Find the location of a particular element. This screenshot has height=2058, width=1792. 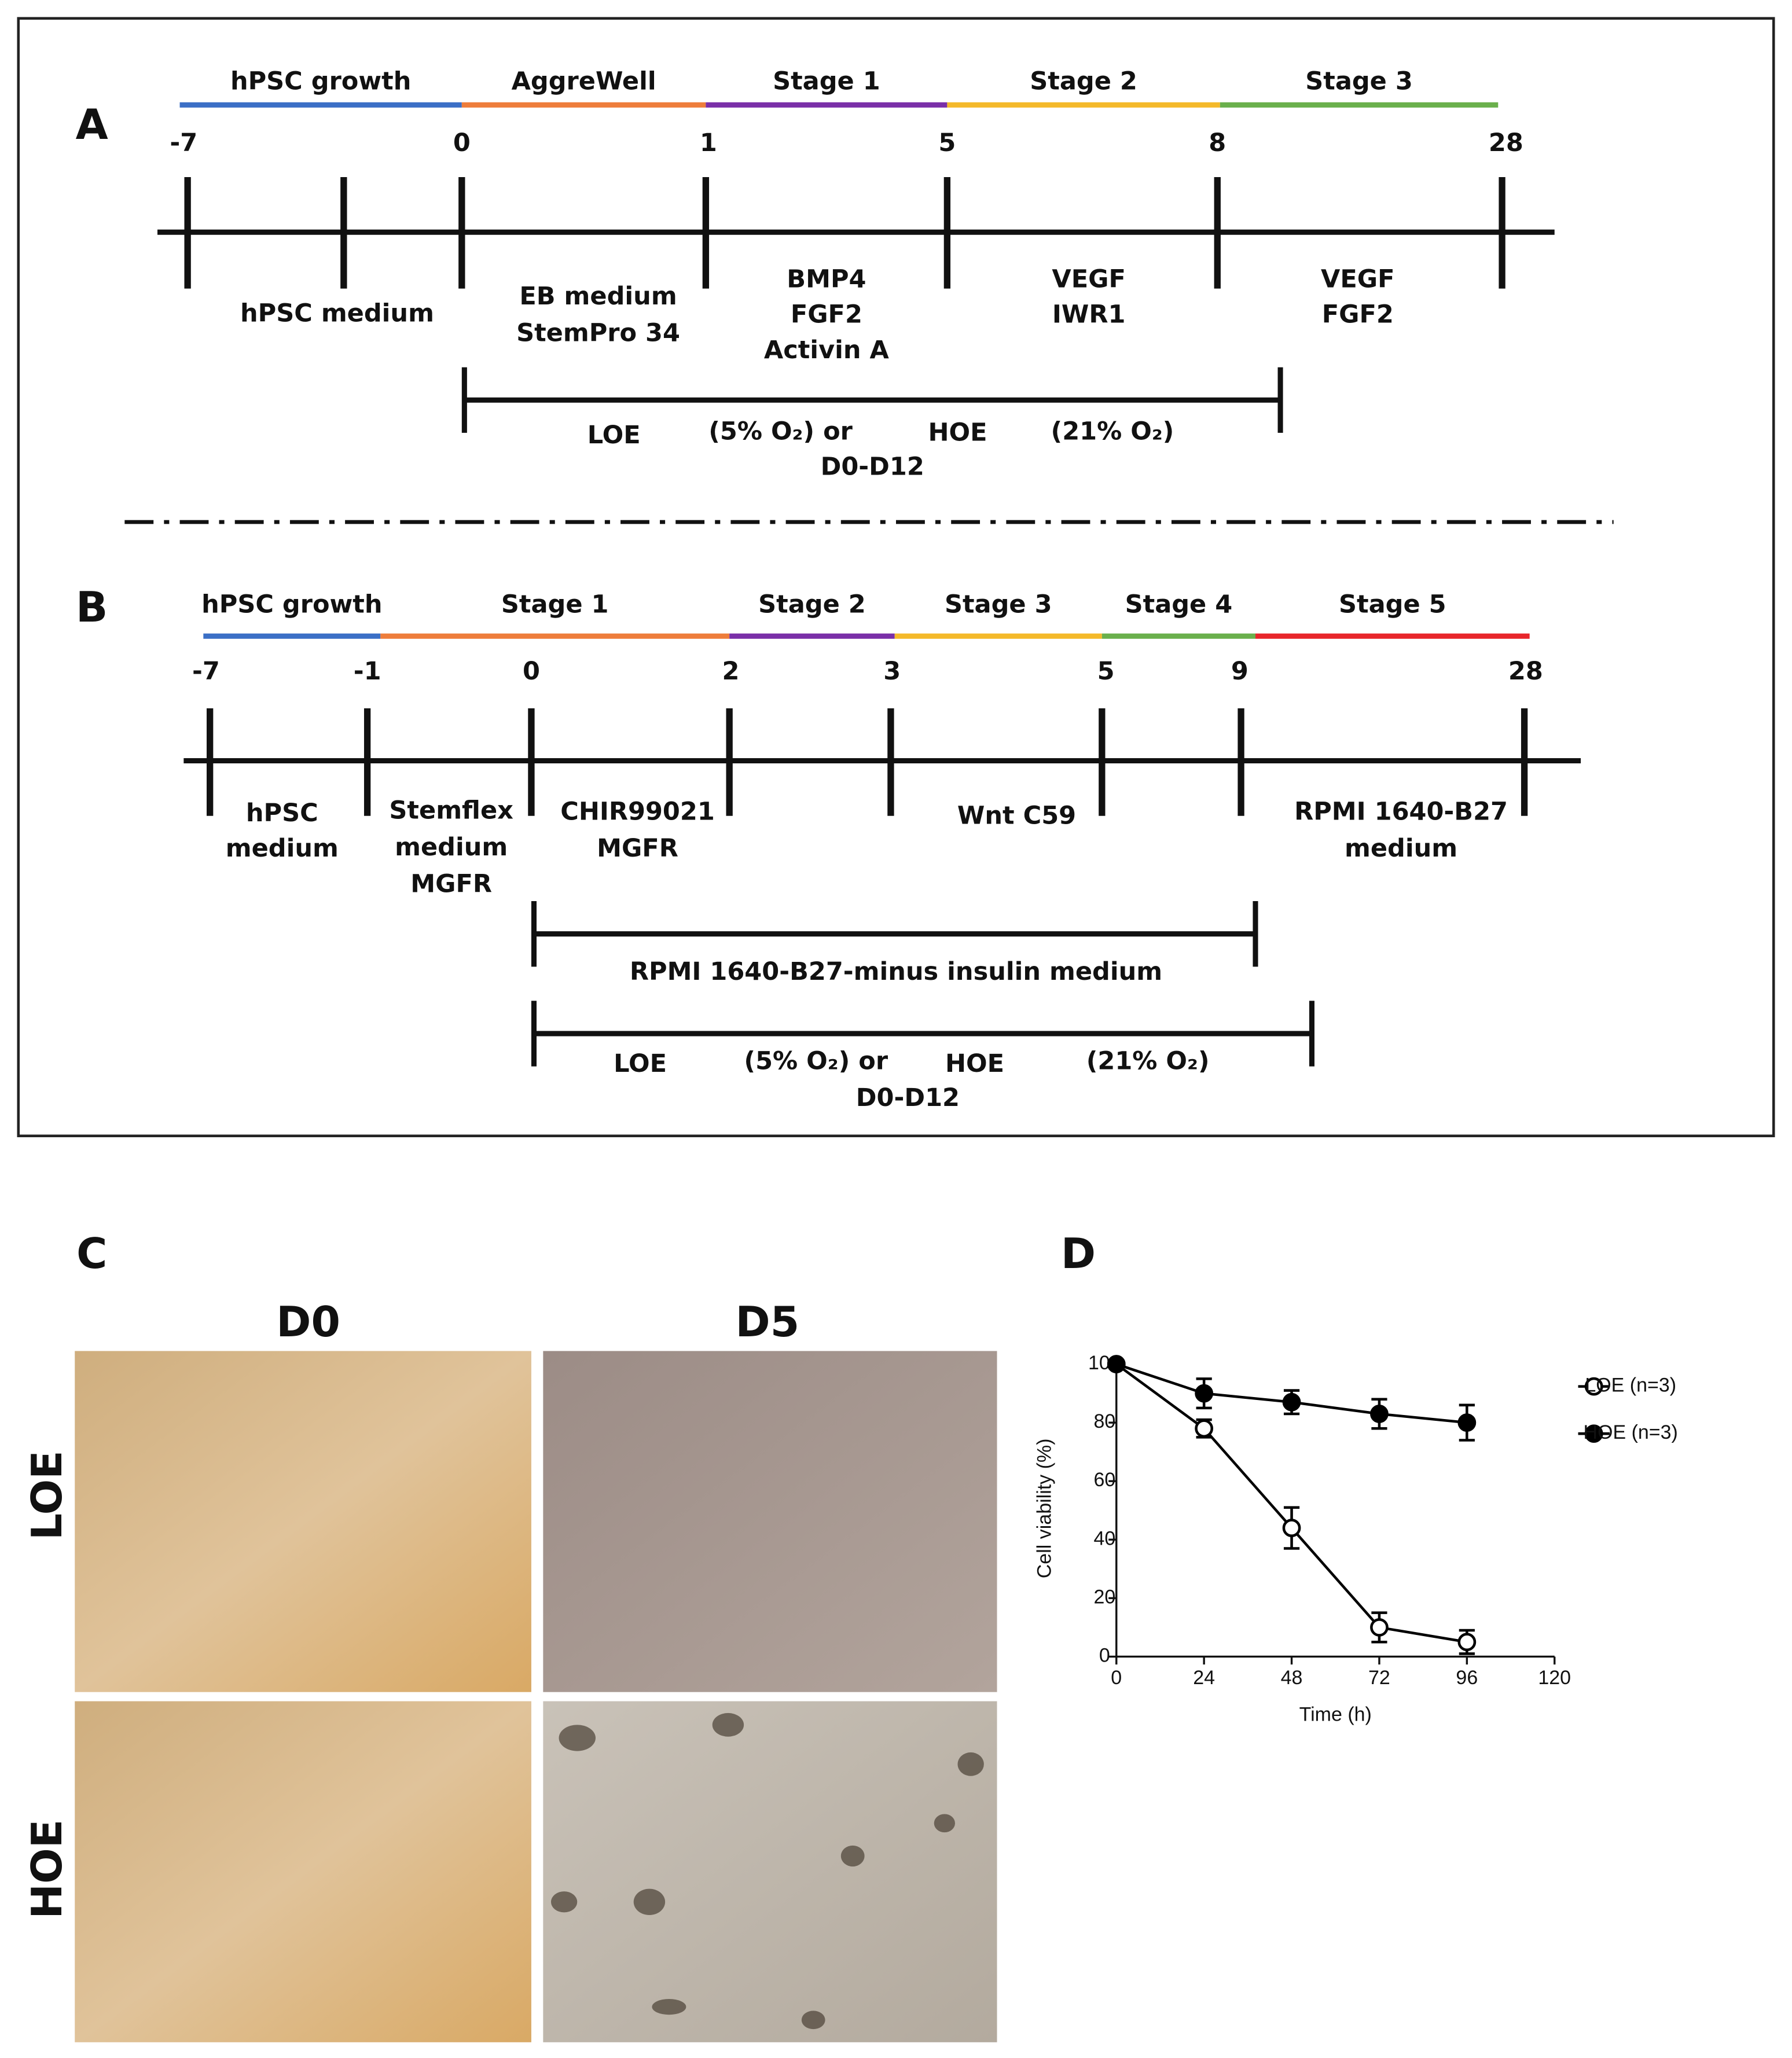

day-label: 1 is located at coordinates (708, 142).